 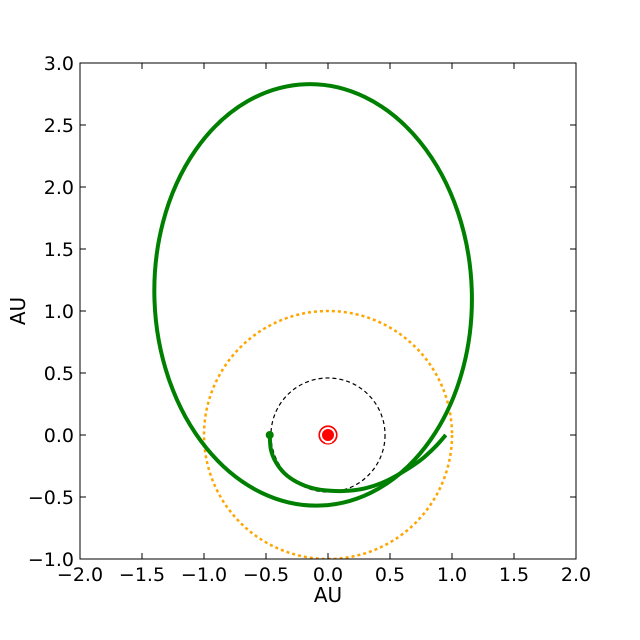 What do you see at coordinates (51, 560) in the screenshot?
I see `y-tick-label: −1.0` at bounding box center [51, 560].